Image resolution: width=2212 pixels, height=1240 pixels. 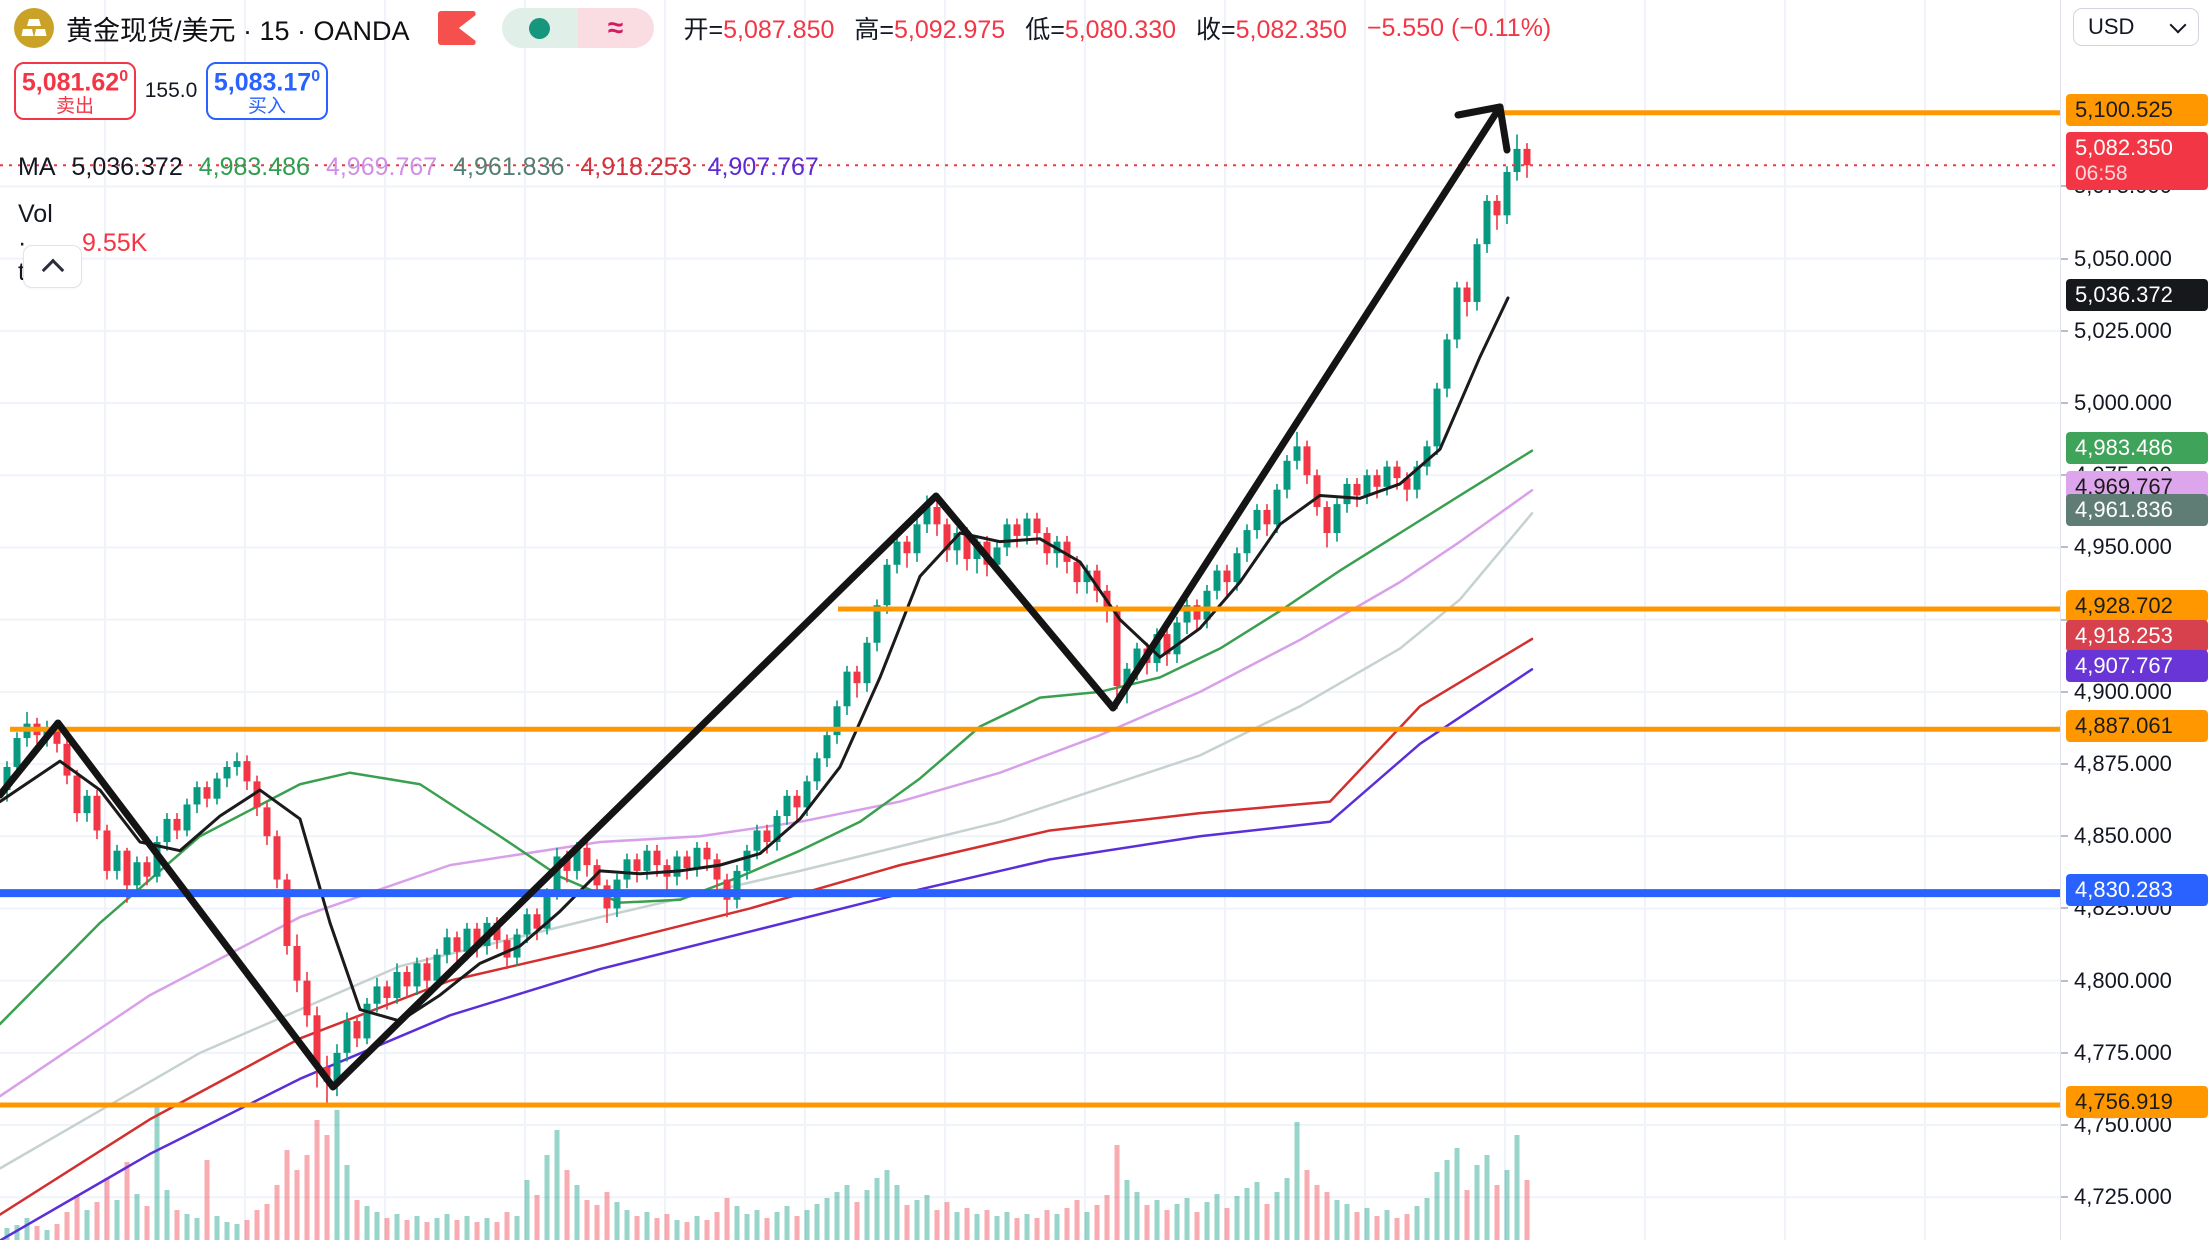 What do you see at coordinates (52, 269) in the screenshot?
I see `chevron-up-icon` at bounding box center [52, 269].